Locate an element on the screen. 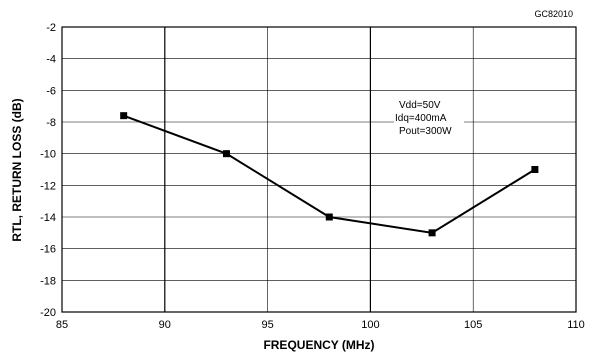 This screenshot has width=597, height=356. y-axis-title: RTL, RETURN LOSS (dB) is located at coordinates (17, 169).